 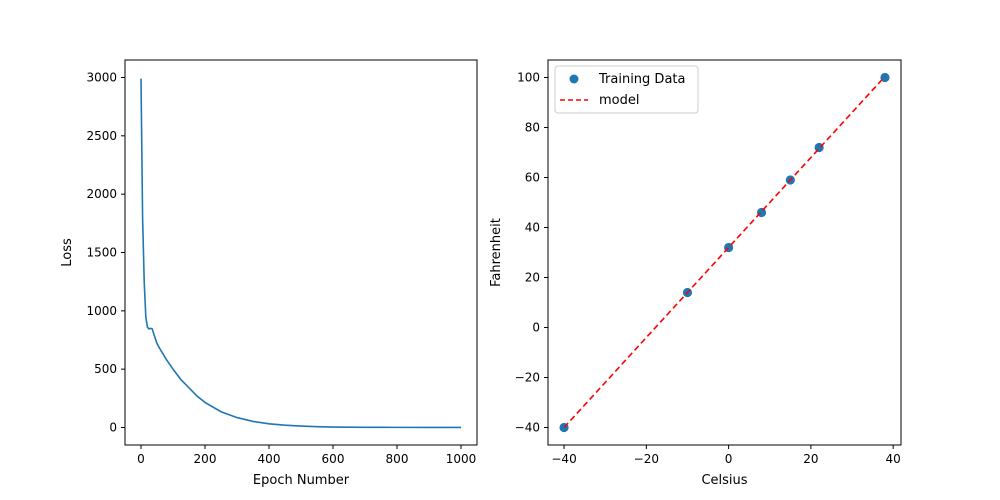 What do you see at coordinates (101, 194) in the screenshot?
I see `y-tick-label: 2000` at bounding box center [101, 194].